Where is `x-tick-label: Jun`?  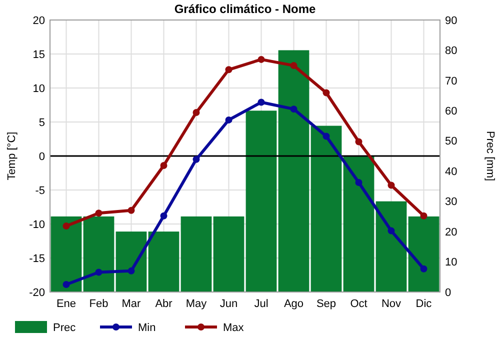 x-tick-label: Jun is located at coordinates (229, 304).